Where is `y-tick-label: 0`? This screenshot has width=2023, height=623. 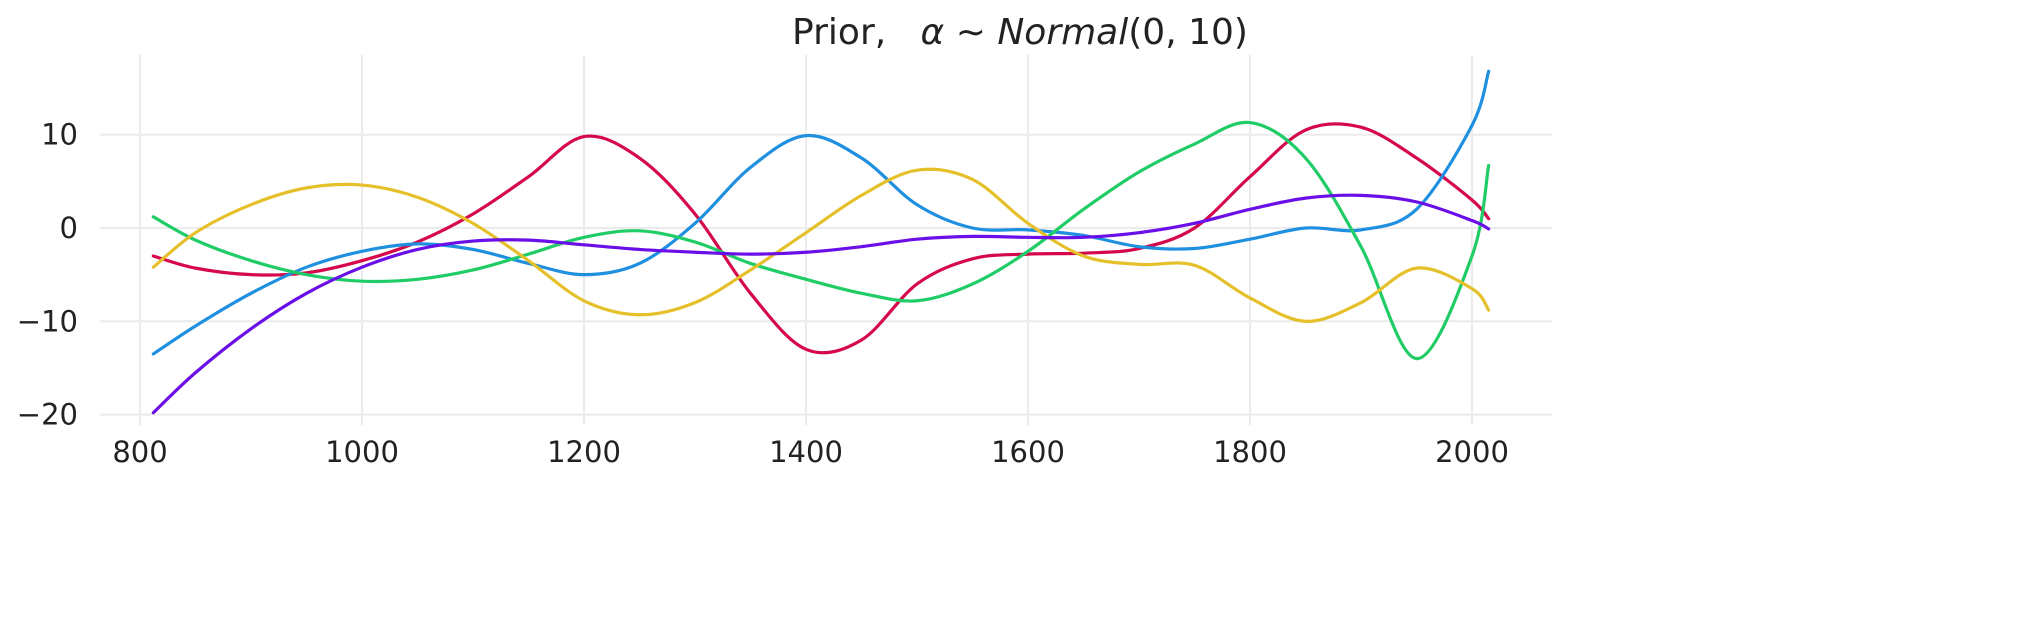 y-tick-label: 0 is located at coordinates (69, 228).